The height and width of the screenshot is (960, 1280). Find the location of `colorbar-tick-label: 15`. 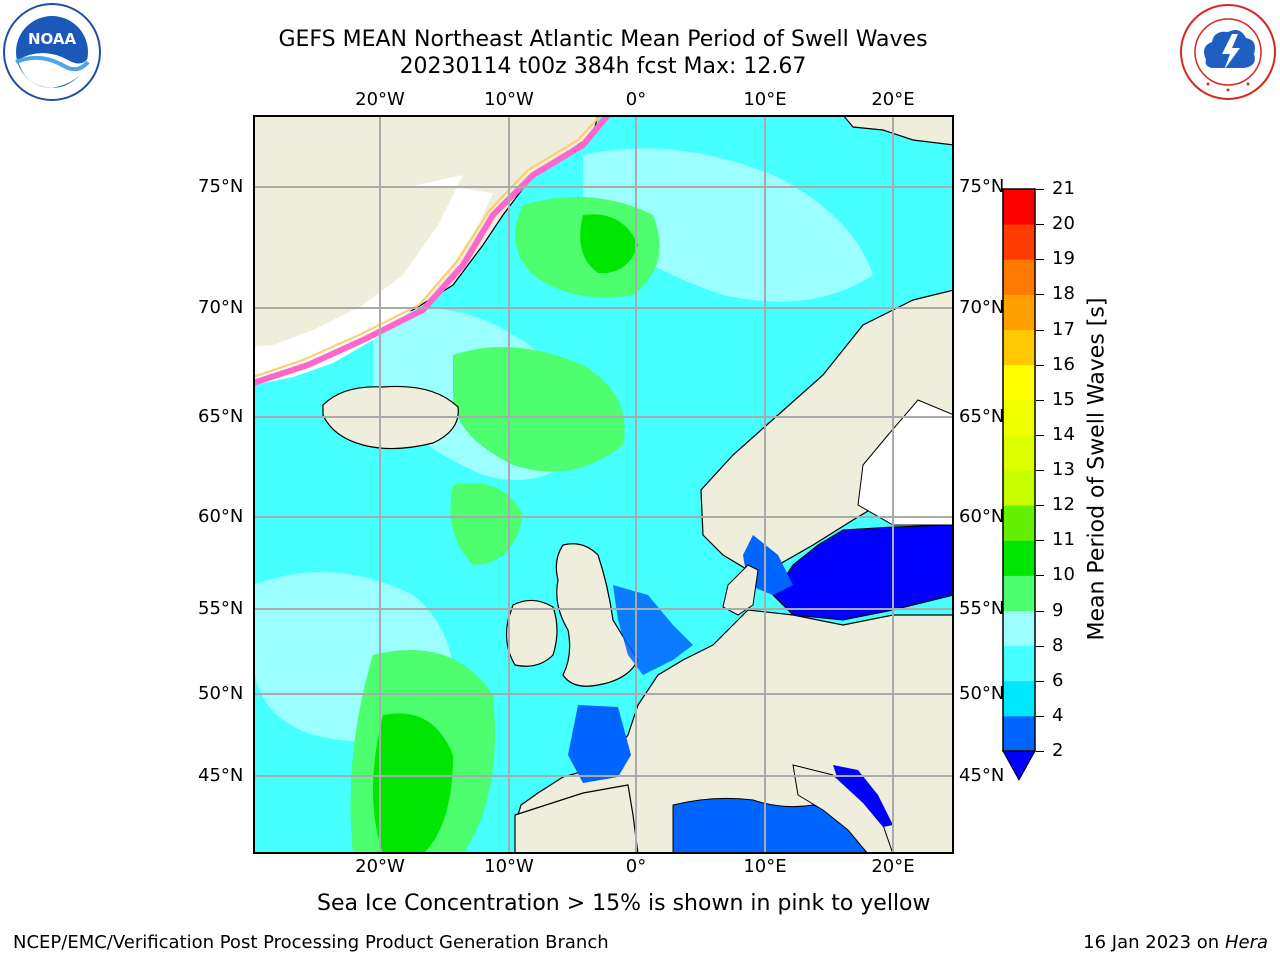

colorbar-tick-label: 15 is located at coordinates (1063, 399).